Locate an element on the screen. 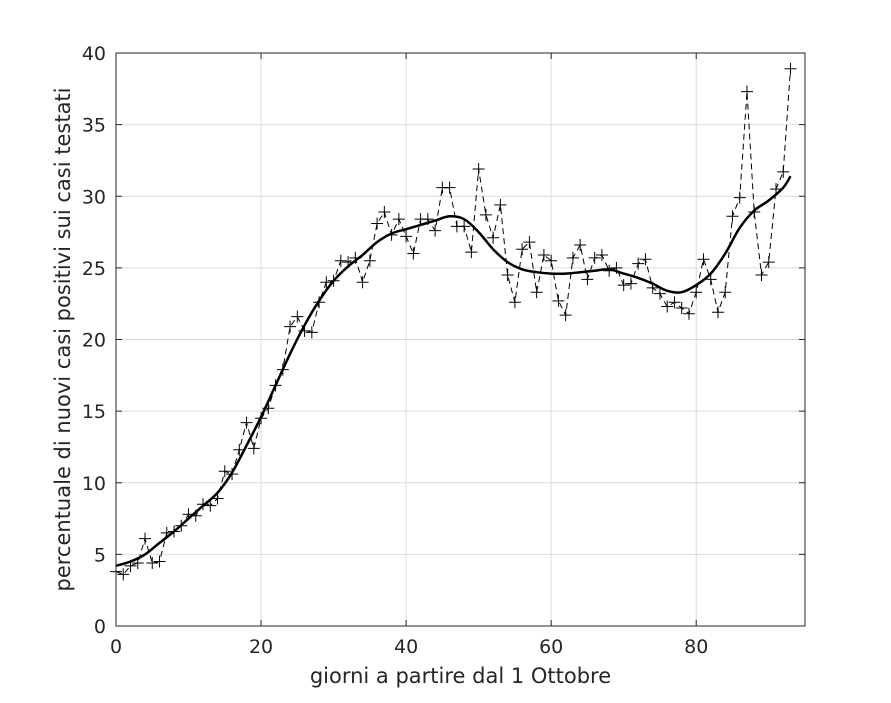  y-tick-label: 20 is located at coordinates (94, 341).